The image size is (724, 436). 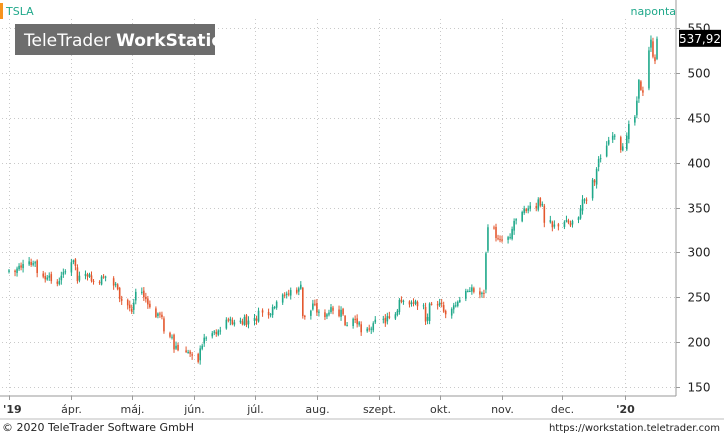 What do you see at coordinates (699, 74) in the screenshot?
I see `y-tick-label: 500` at bounding box center [699, 74].